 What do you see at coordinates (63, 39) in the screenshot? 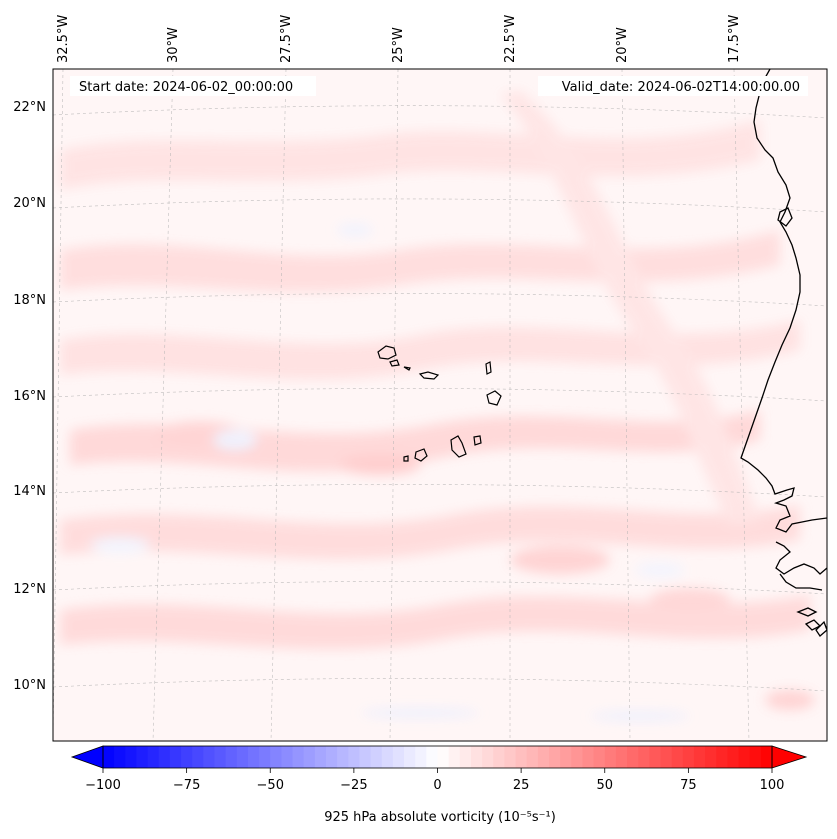
I see `lon-label-32-5w: 32.5°W` at bounding box center [63, 39].